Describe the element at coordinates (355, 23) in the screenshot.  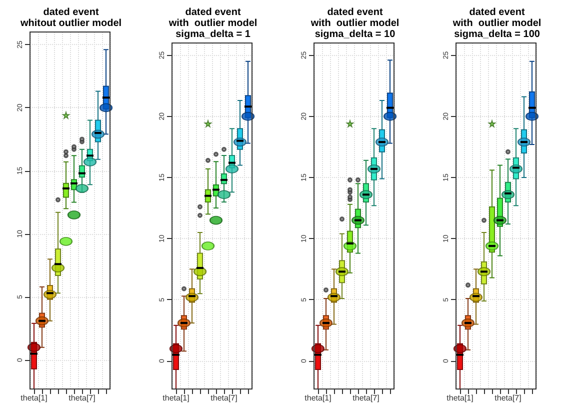
I see `chart-title: dated event with outlier model sigma_delta = 10` at that location.